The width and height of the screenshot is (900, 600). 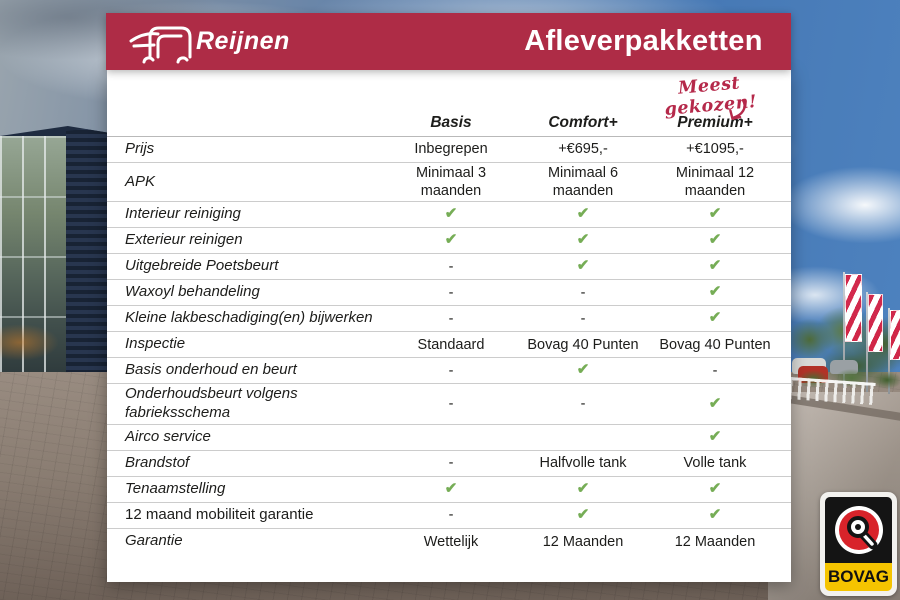 What do you see at coordinates (710, 96) in the screenshot?
I see `most-chosen-annotation: Meest gekozen!` at bounding box center [710, 96].